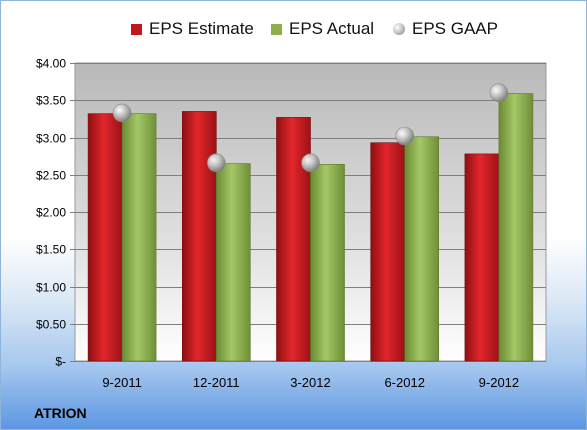 Image resolution: width=587 pixels, height=430 pixels. What do you see at coordinates (122, 382) in the screenshot?
I see `x-tick-label: 9-2011` at bounding box center [122, 382].